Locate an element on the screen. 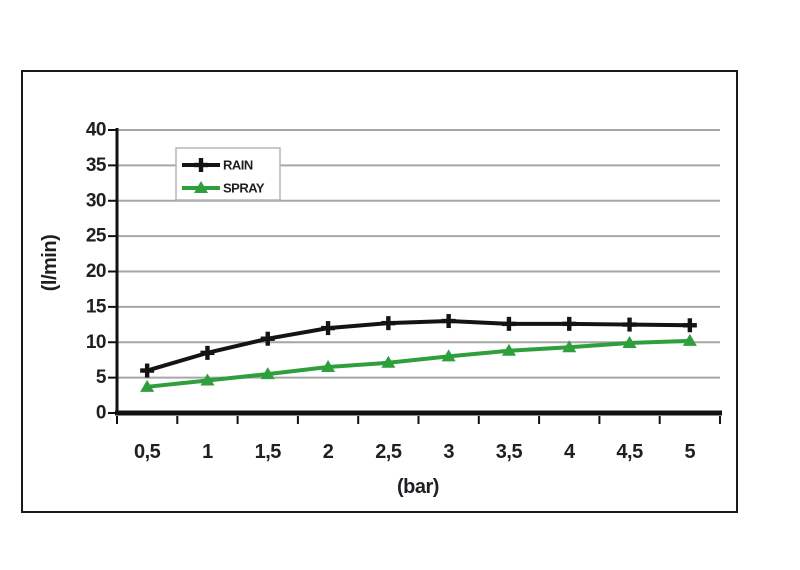 The width and height of the screenshot is (800, 570). legend: RAIN SPRAY is located at coordinates (228, 174).